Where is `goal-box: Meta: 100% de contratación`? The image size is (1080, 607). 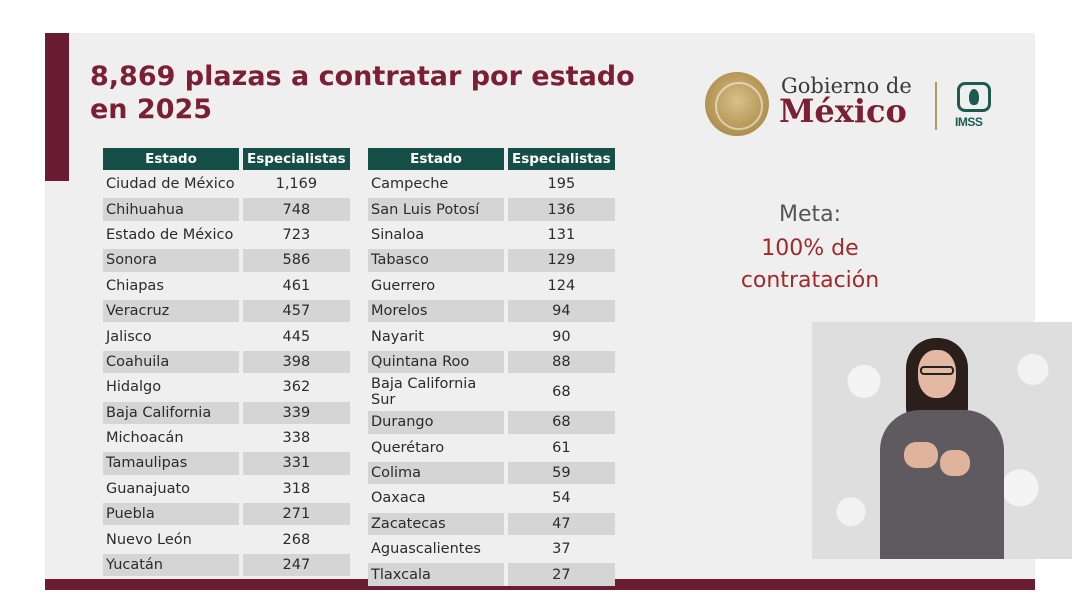 goal-box: Meta: 100% de contratación is located at coordinates (810, 247).